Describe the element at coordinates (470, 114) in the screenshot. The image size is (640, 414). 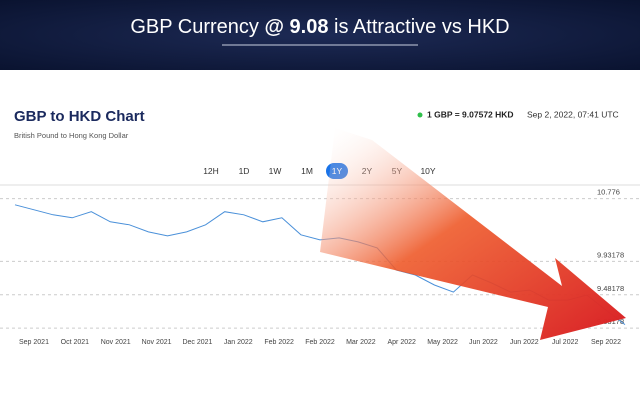
I see `quote: 1 GBP = 9.07572 HKD` at that location.